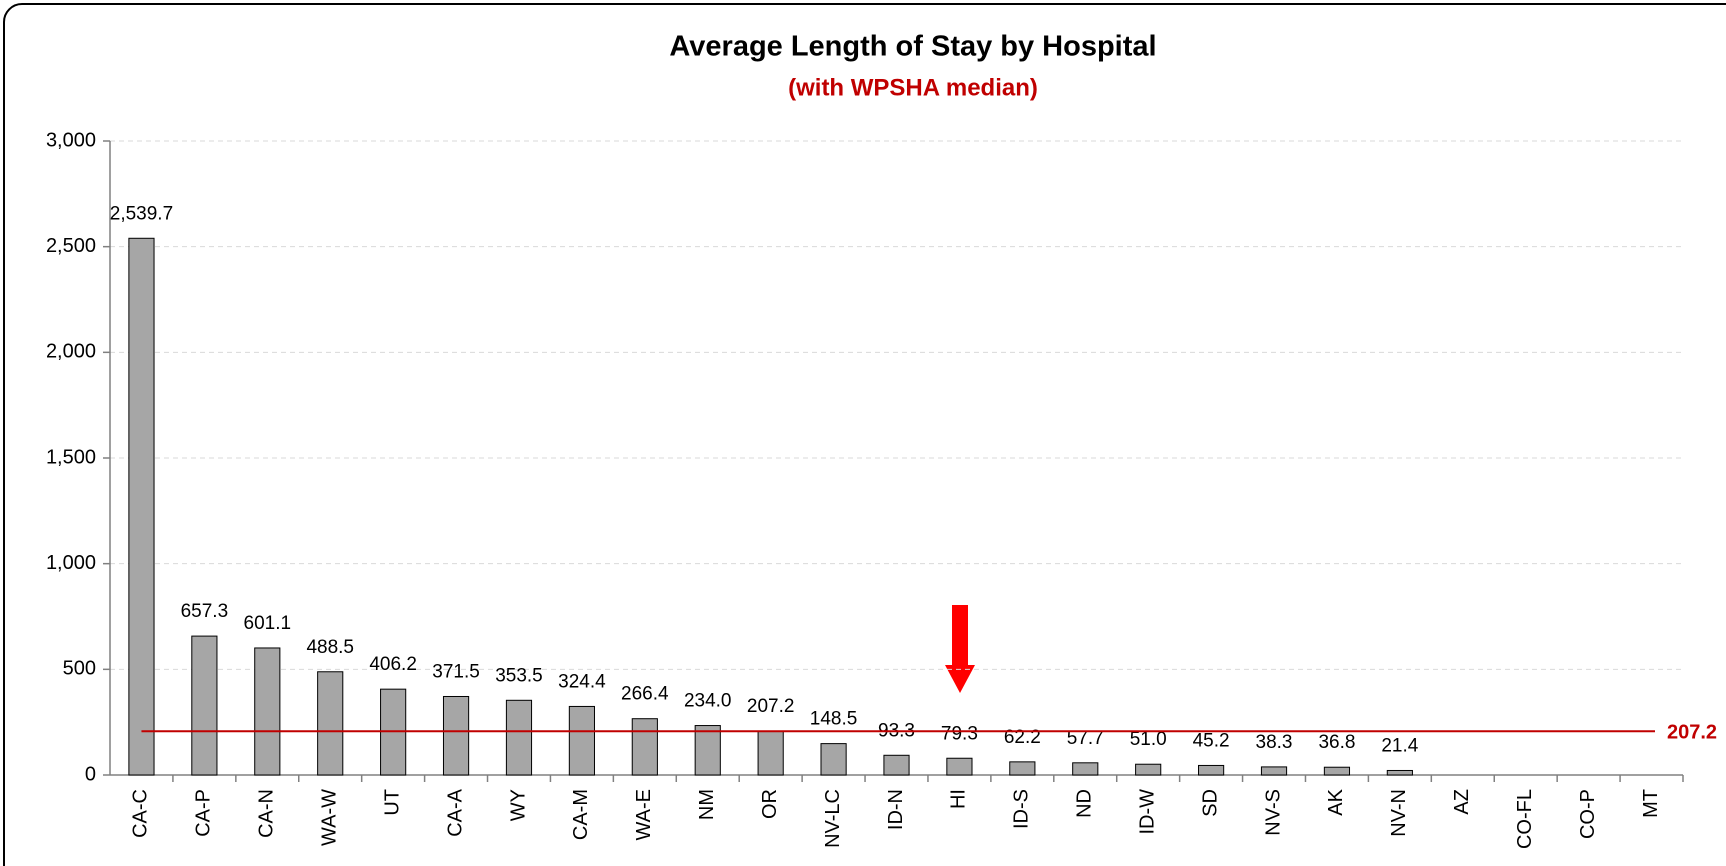 The width and height of the screenshot is (1726, 866). Describe the element at coordinates (141, 213) in the screenshot. I see `value-label: 2,539.7` at that location.